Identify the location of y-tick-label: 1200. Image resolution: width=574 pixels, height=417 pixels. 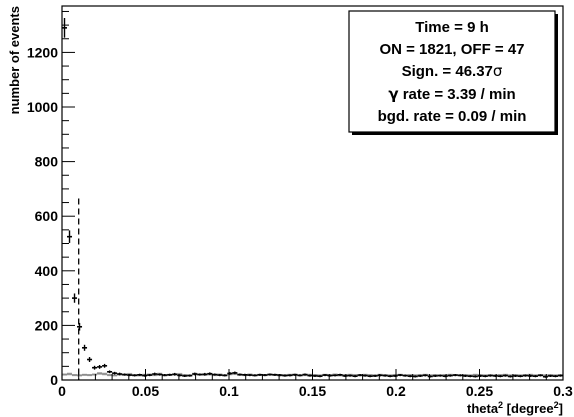
(42, 52).